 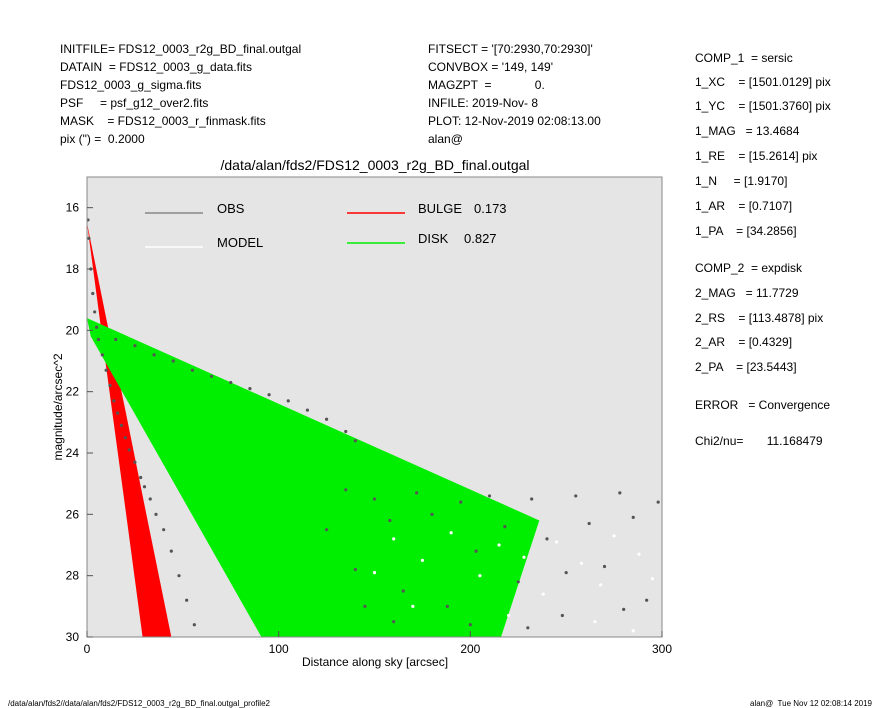 What do you see at coordinates (445, 139) in the screenshot?
I see `header-middle-line: alan@` at bounding box center [445, 139].